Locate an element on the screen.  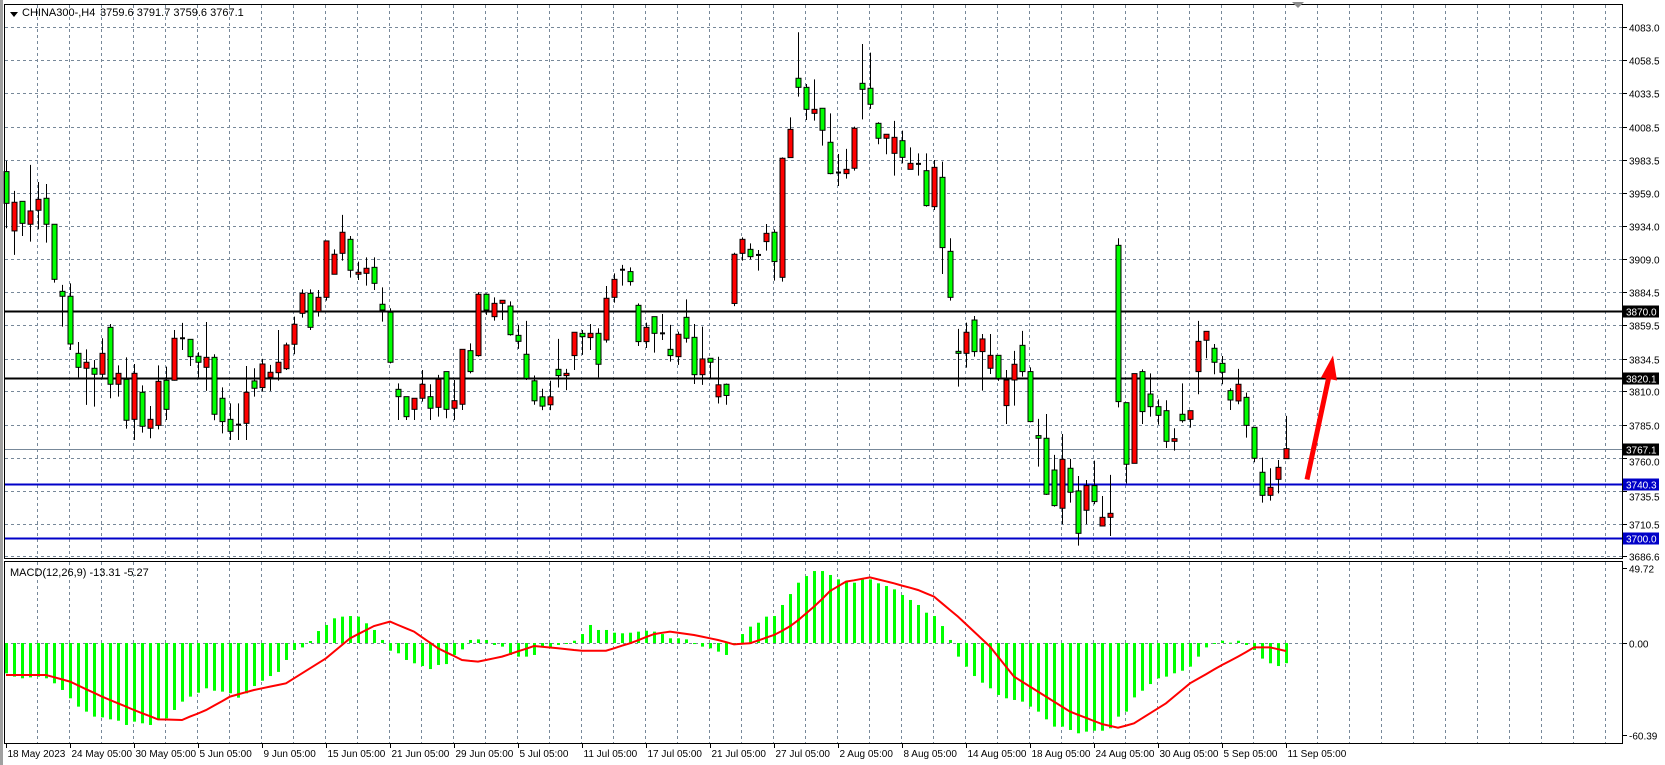
chart-shift-marker-icon is located at coordinates (1298, 5).